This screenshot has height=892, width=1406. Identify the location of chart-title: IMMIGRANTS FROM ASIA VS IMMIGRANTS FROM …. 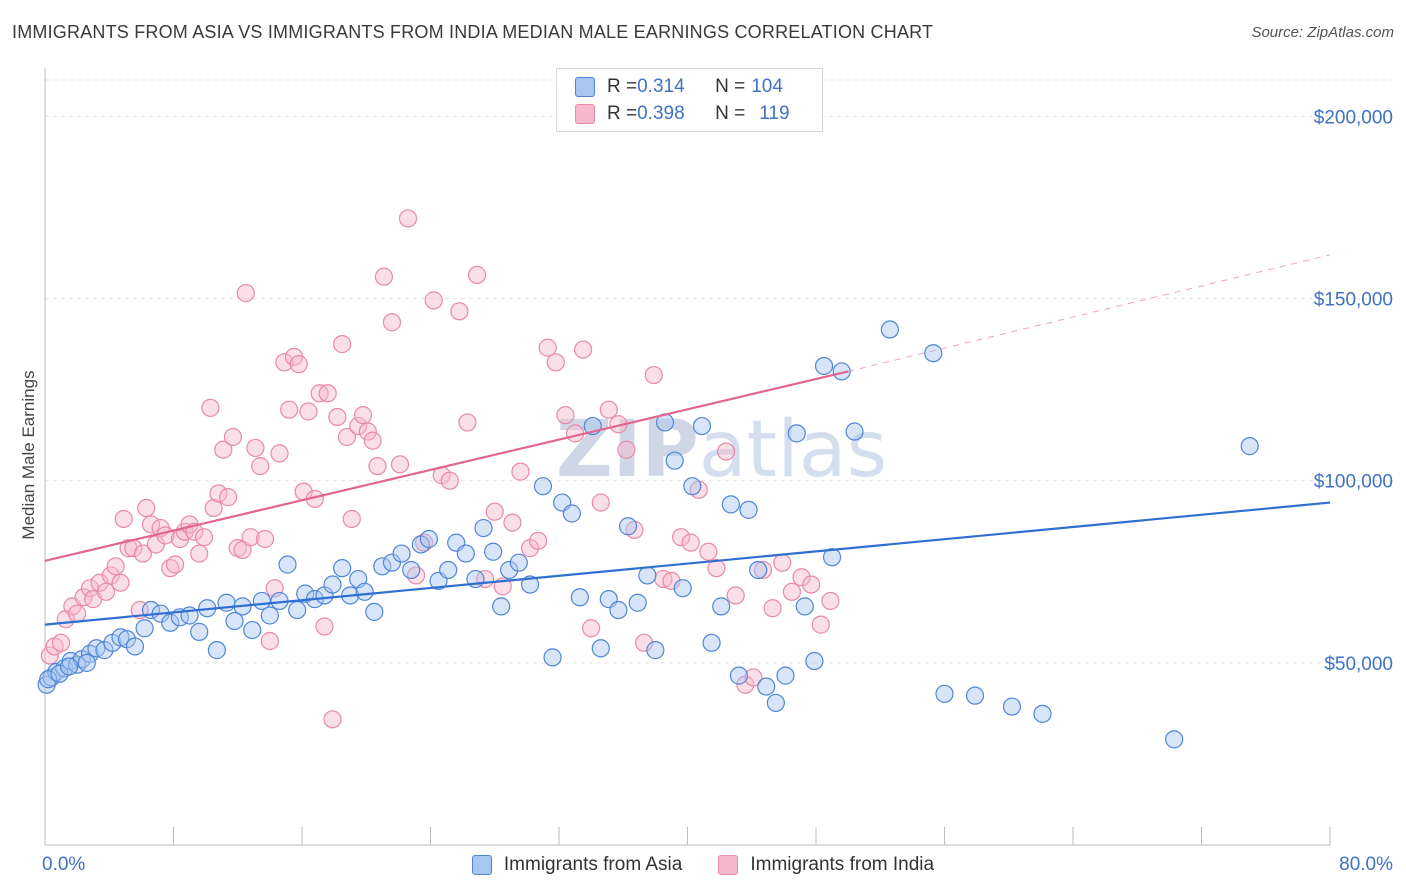
(473, 32).